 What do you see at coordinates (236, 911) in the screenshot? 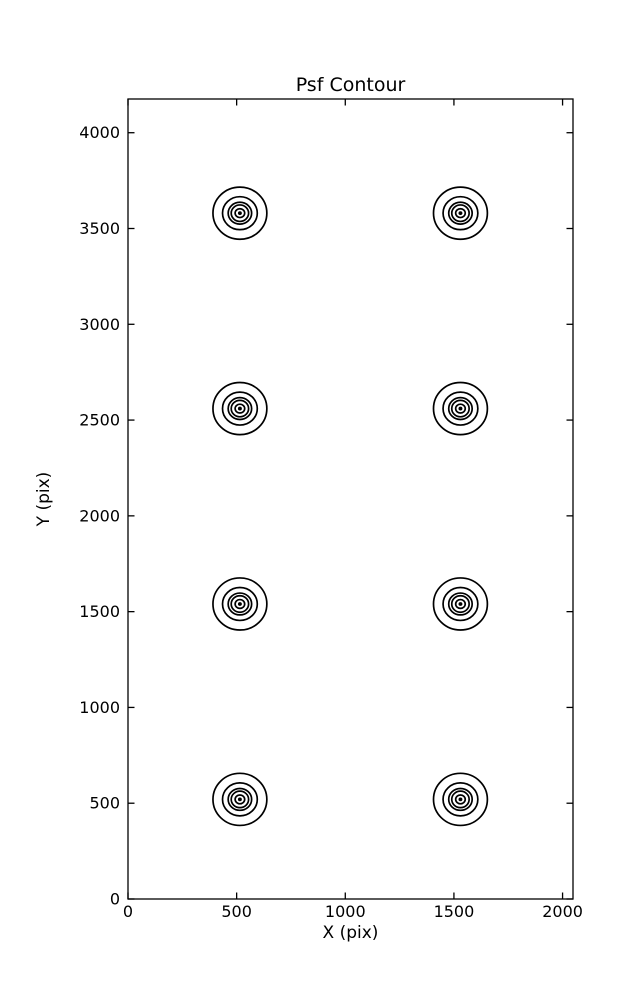
I see `x-tick-label: 500` at bounding box center [236, 911].